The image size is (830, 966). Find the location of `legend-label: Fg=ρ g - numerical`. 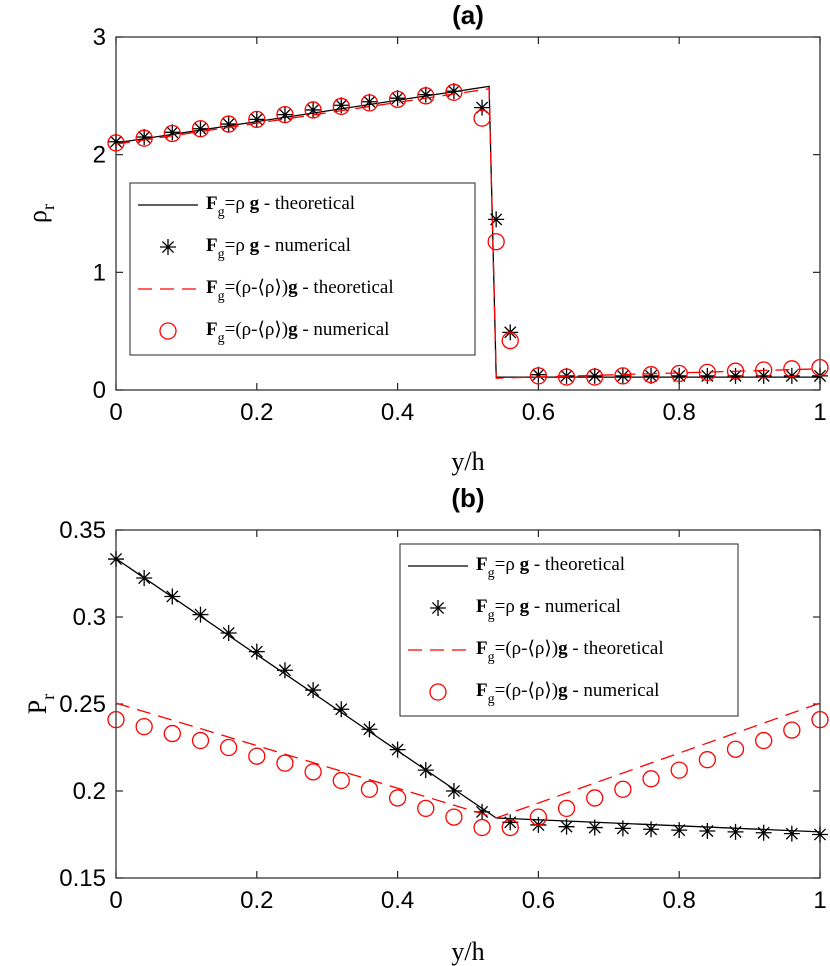

legend-label: Fg=ρ g - numerical is located at coordinates (278, 248).